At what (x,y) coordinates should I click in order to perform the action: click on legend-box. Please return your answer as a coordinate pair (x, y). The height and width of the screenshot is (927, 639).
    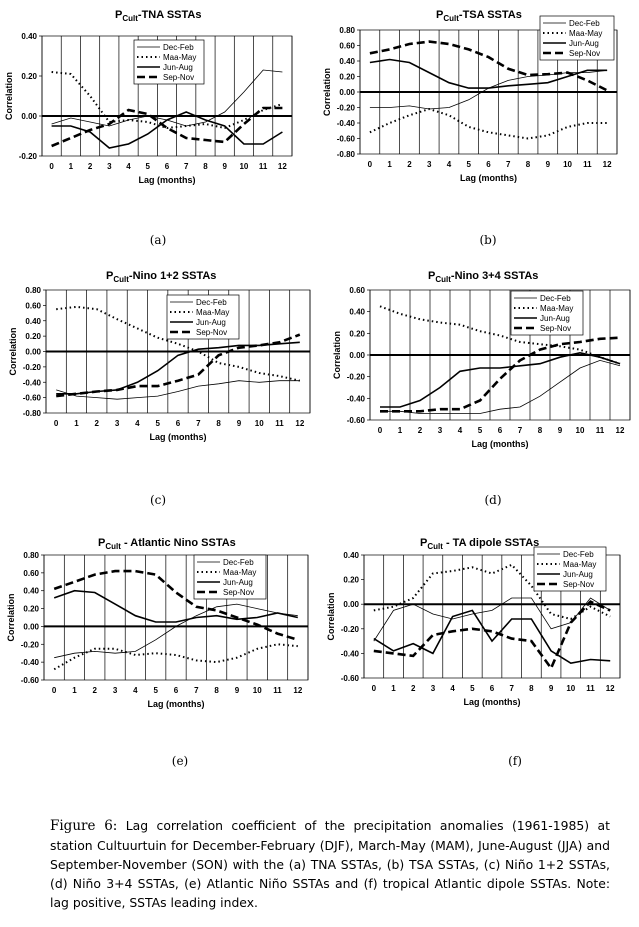
    Looking at the image, I should click on (169, 62).